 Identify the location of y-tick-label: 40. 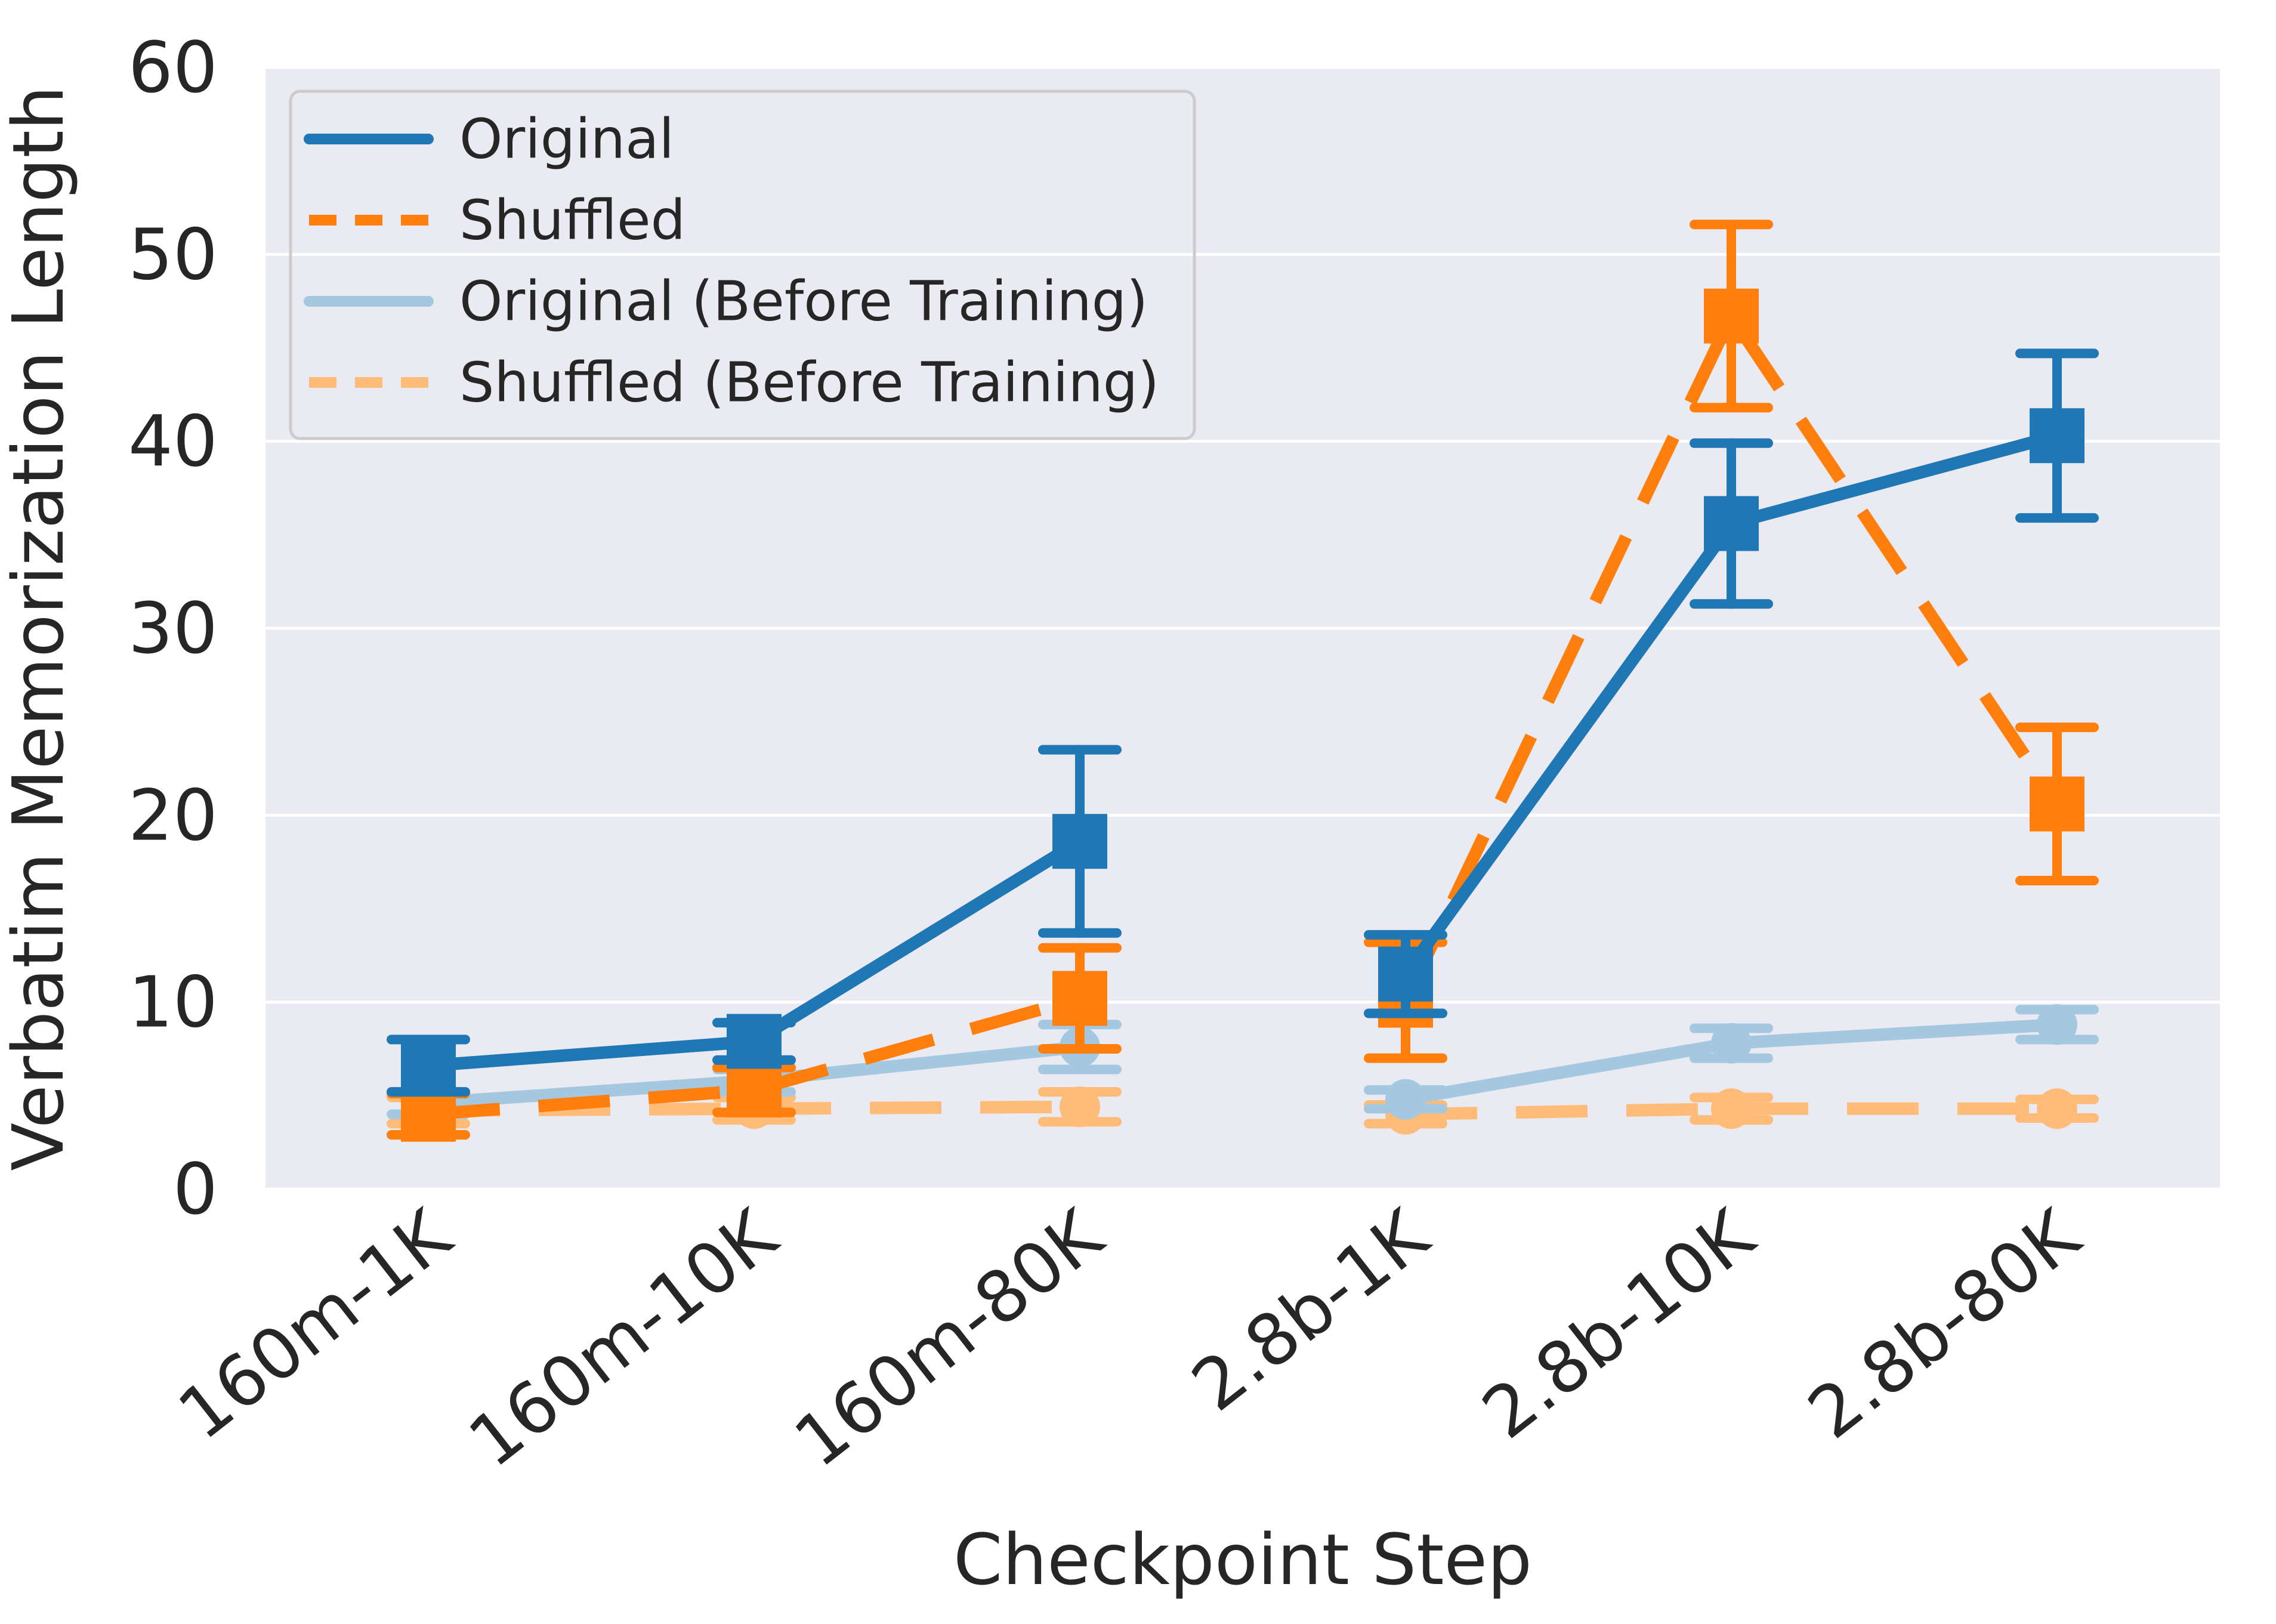
(173, 441).